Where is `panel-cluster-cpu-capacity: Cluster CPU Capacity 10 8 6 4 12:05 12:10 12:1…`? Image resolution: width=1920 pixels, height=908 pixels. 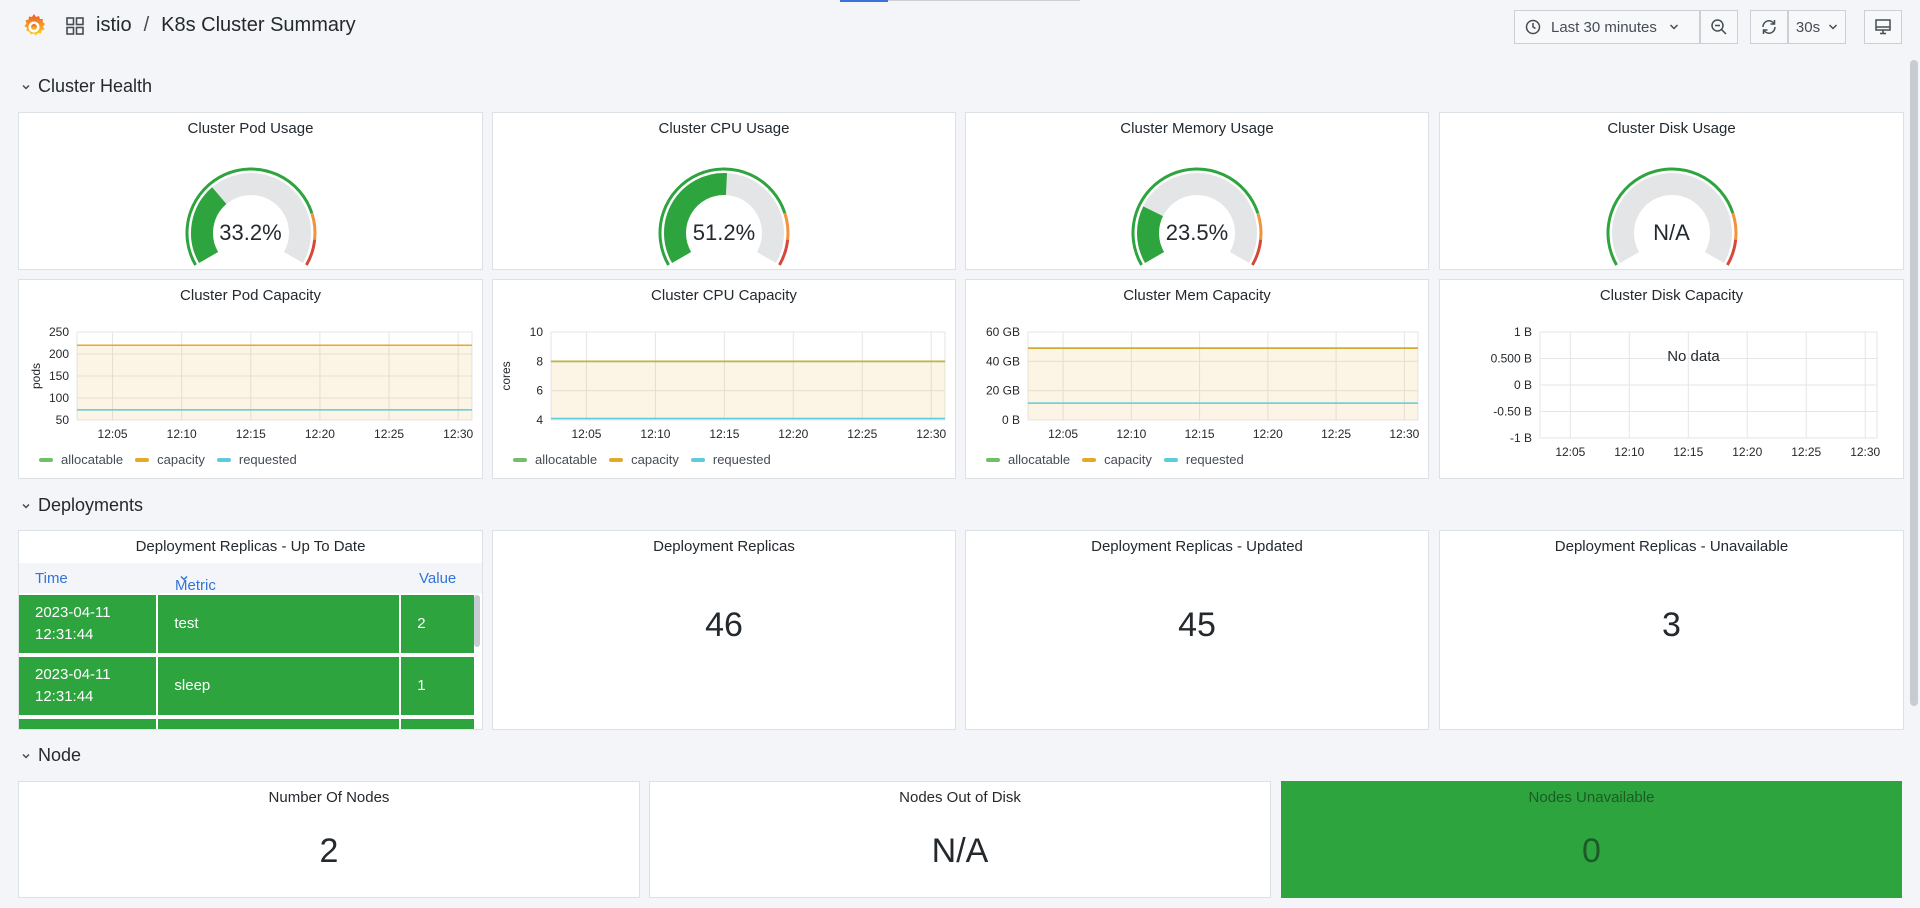 panel-cluster-cpu-capacity: Cluster CPU Capacity 10 8 6 4 12:05 12:10 12:1… is located at coordinates (724, 379).